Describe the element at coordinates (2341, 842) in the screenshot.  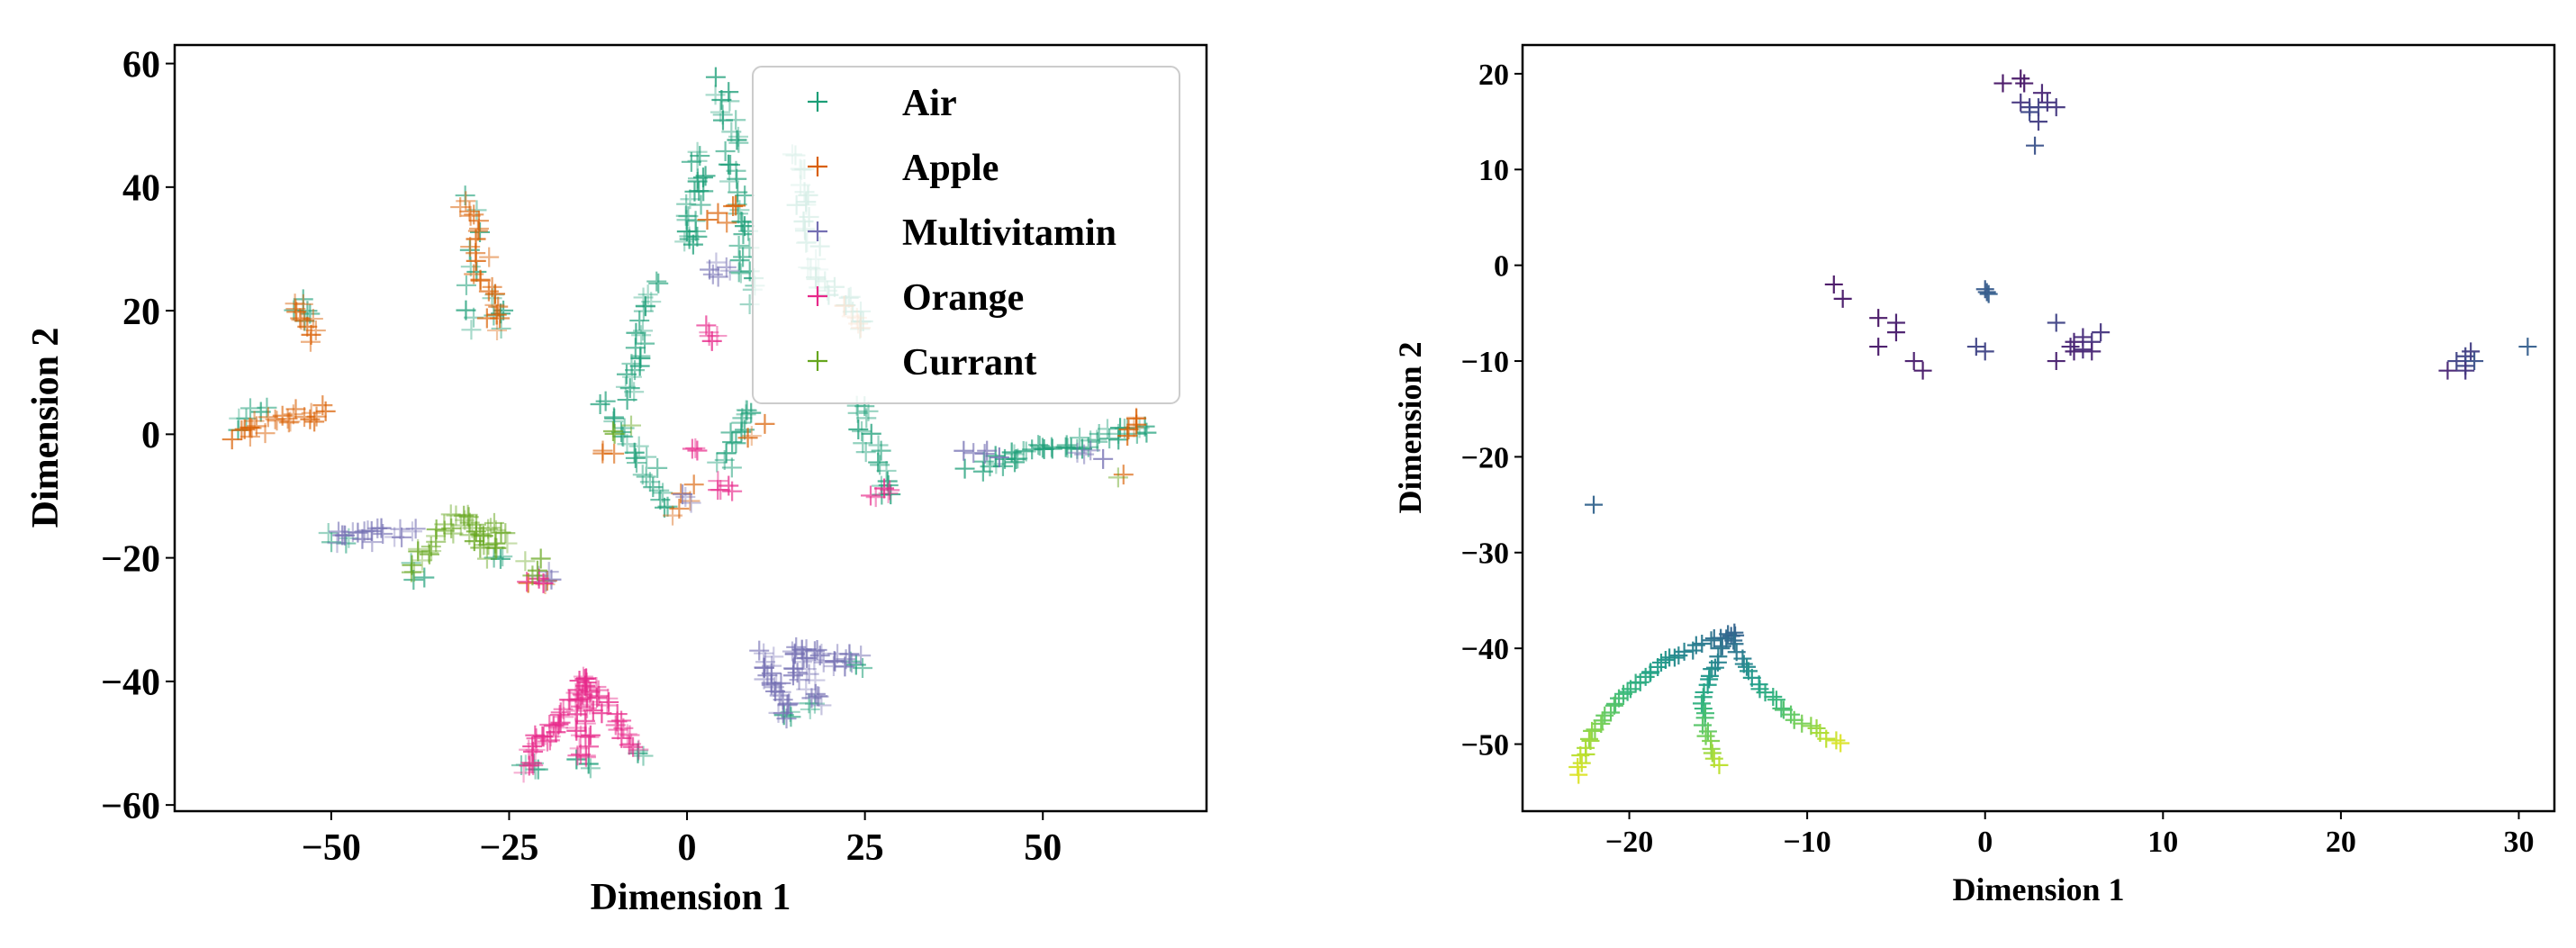
I see `x-tick-label: 20` at that location.